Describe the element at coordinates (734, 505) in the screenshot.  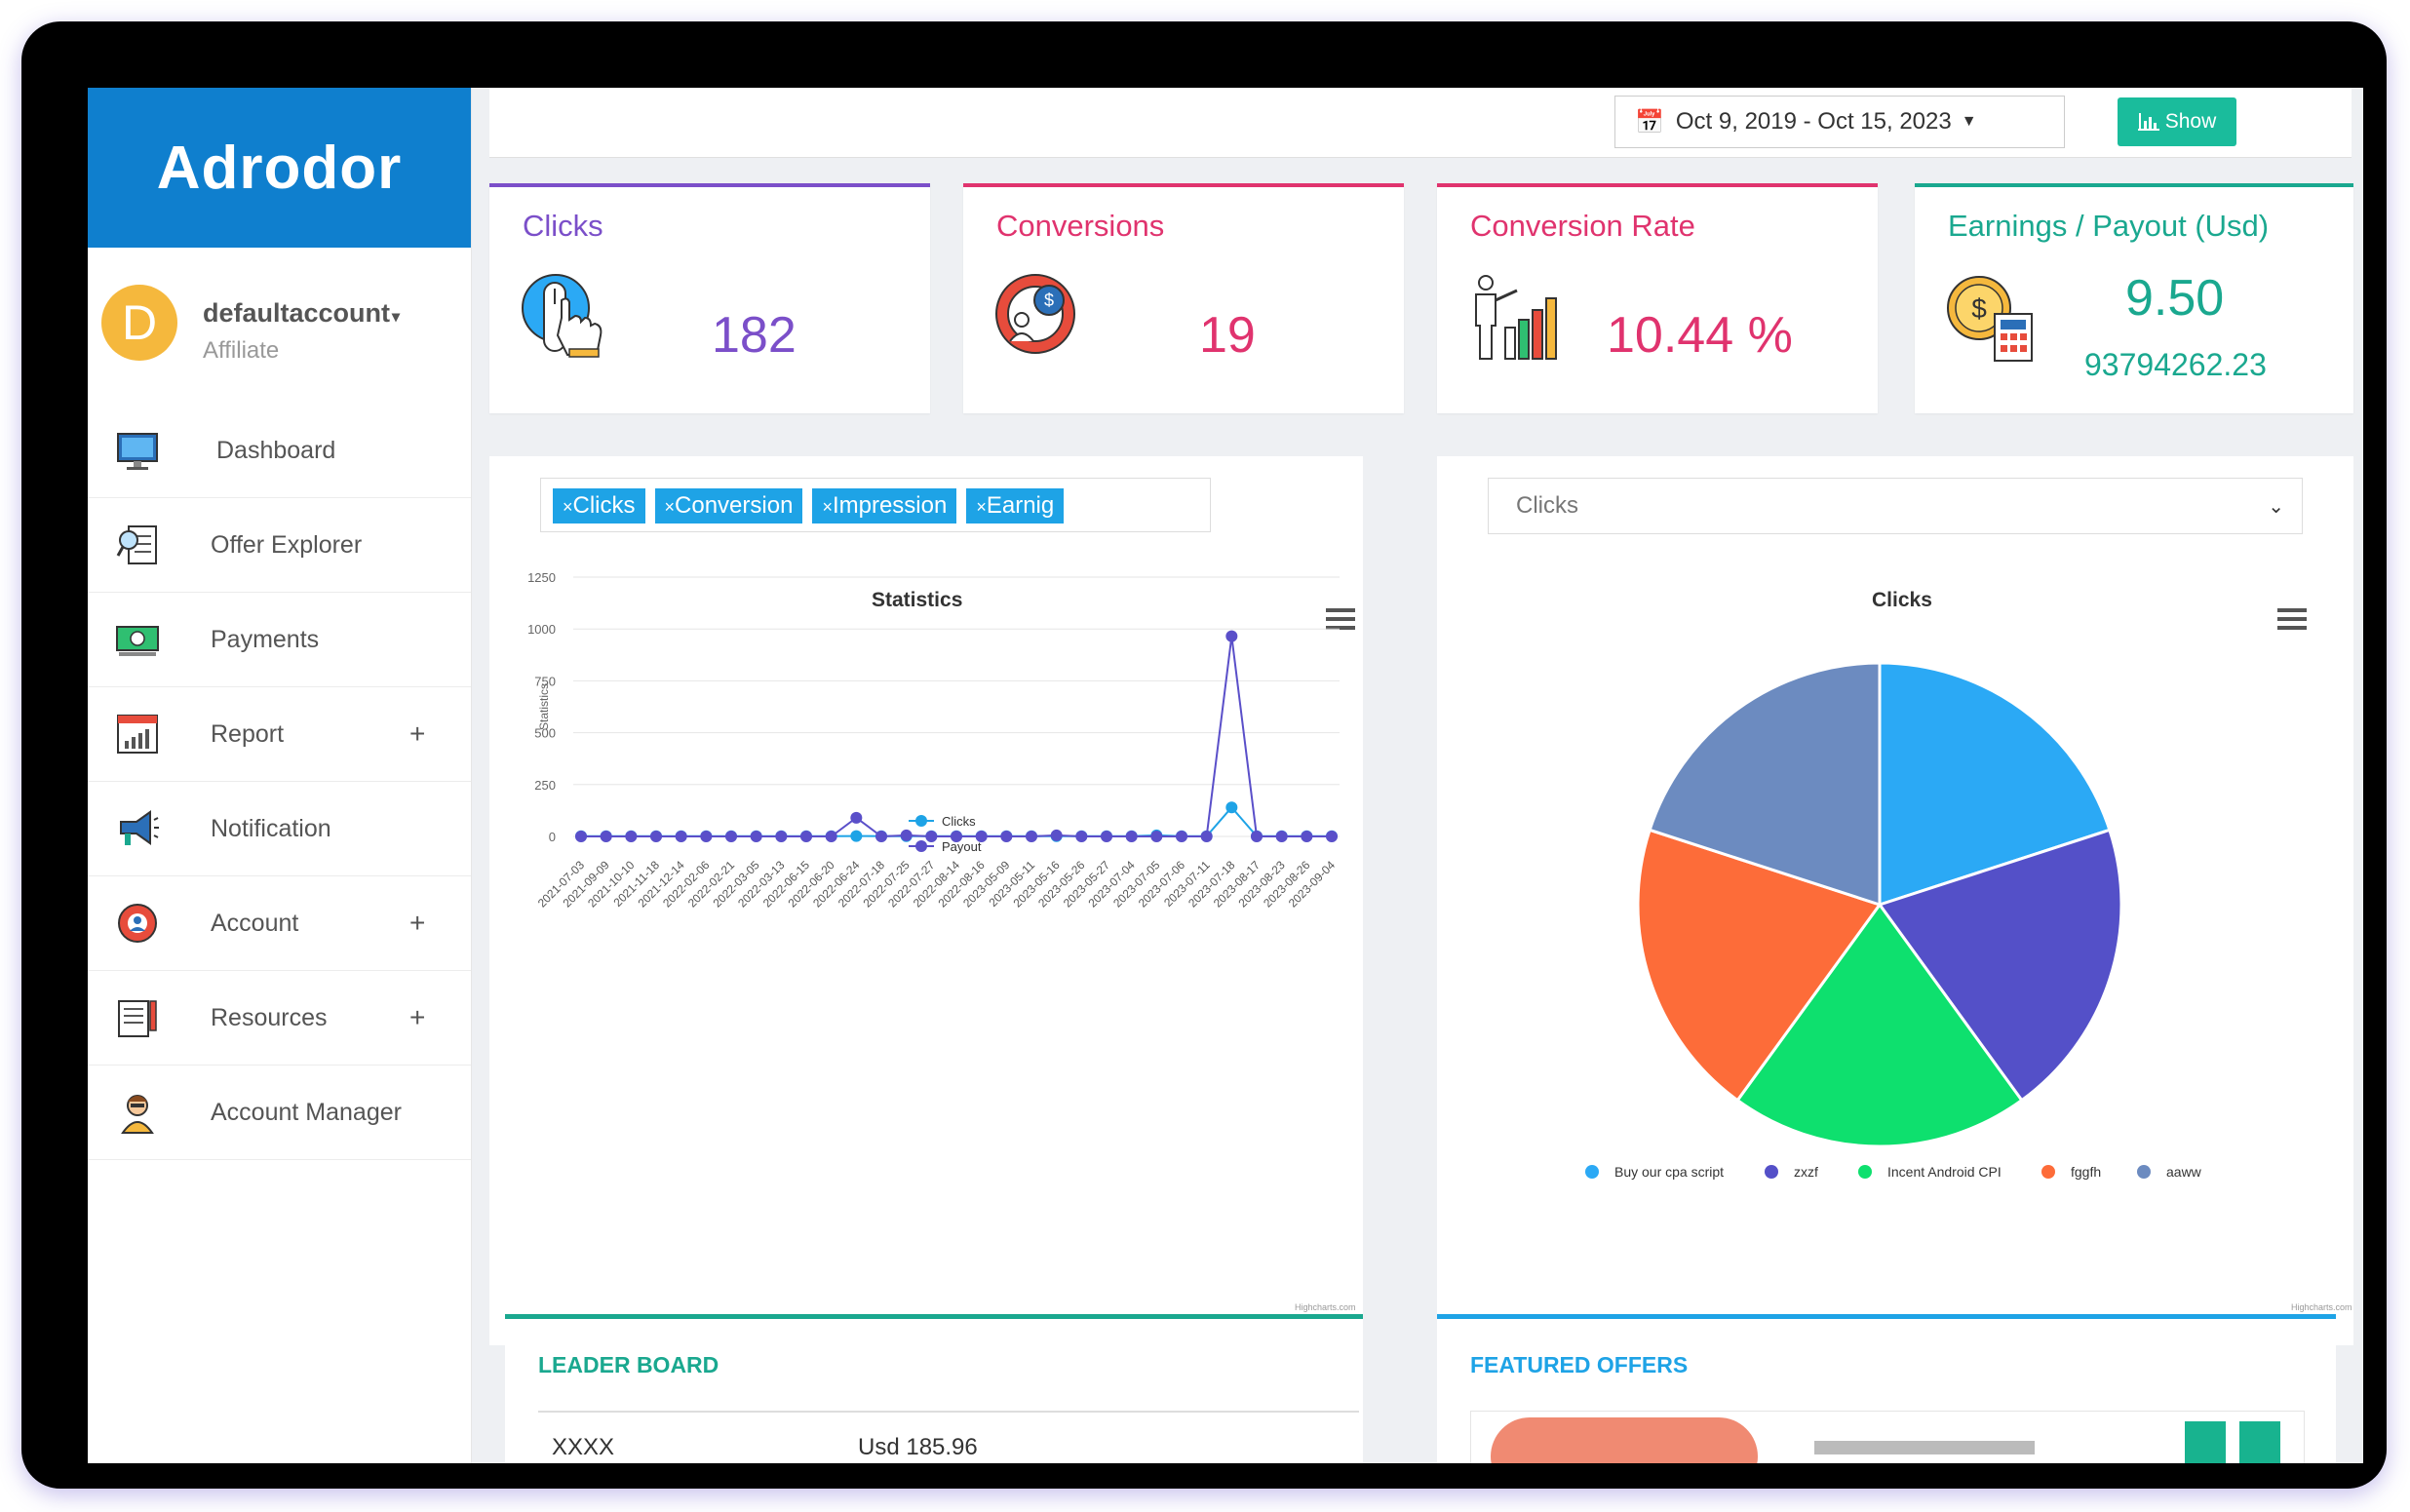
I see `chip-label: Conversion` at that location.